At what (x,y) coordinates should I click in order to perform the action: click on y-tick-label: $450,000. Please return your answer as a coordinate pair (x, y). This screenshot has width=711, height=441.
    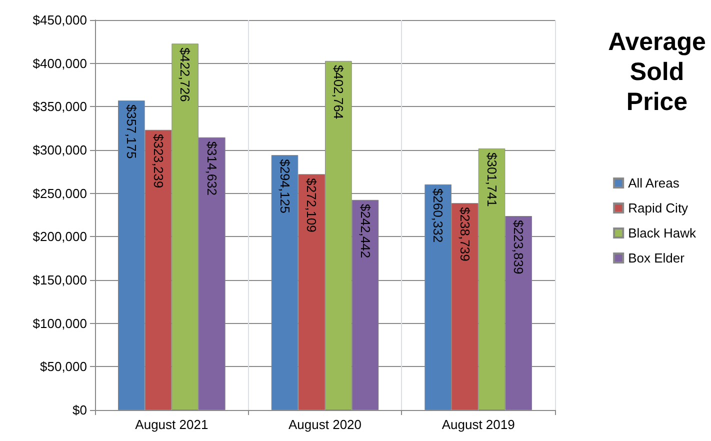
    Looking at the image, I should click on (59, 20).